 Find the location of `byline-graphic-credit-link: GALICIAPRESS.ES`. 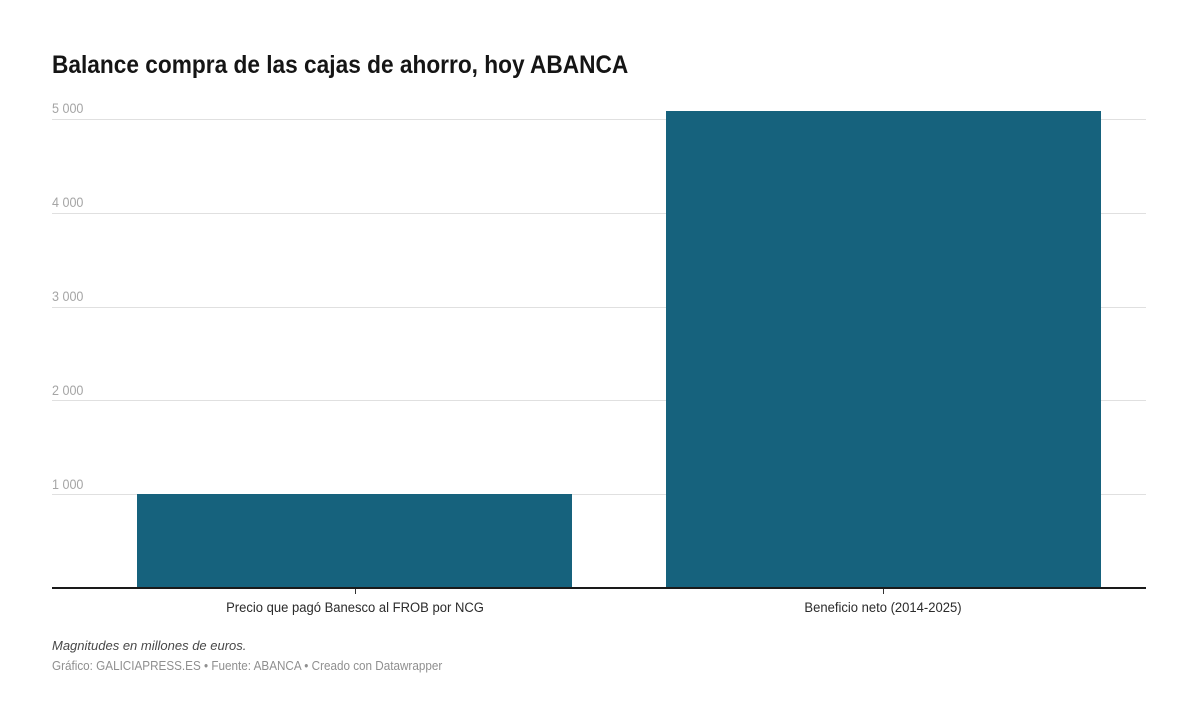

byline-graphic-credit-link: GALICIAPRESS.ES is located at coordinates (148, 665).